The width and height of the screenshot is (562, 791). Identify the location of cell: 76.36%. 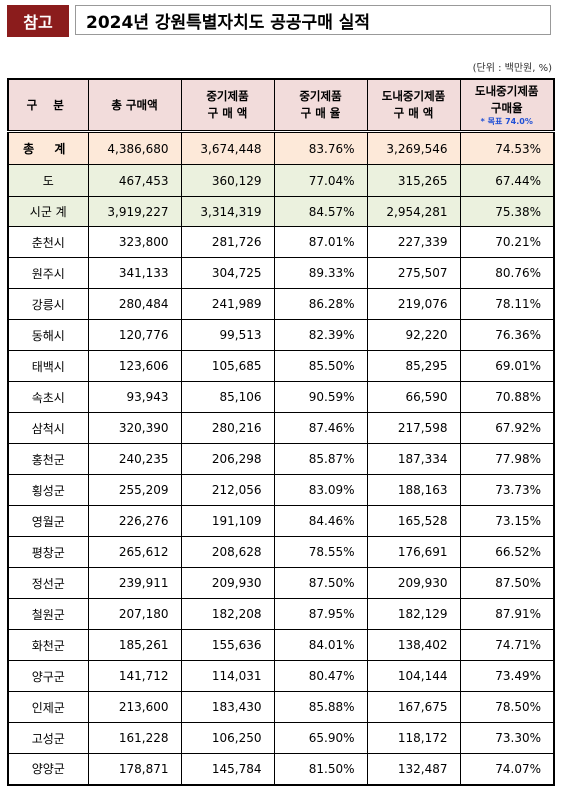
(507, 335).